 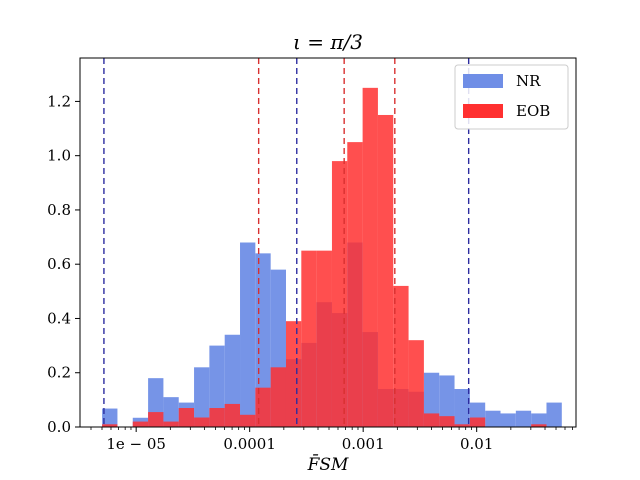 I want to click on legend: NR EOB, so click(x=511, y=97).